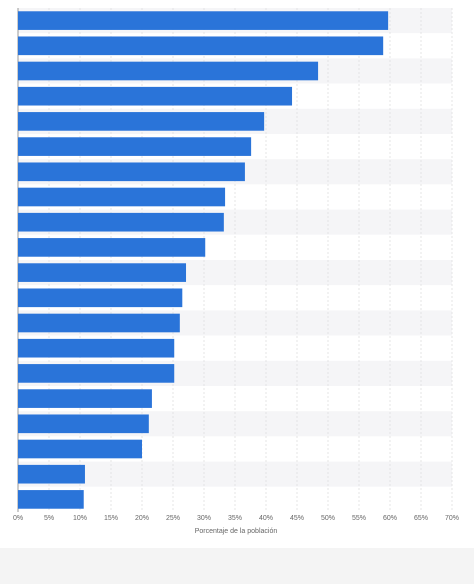  Describe the element at coordinates (359, 518) in the screenshot. I see `x-tick-label: 55%` at that location.